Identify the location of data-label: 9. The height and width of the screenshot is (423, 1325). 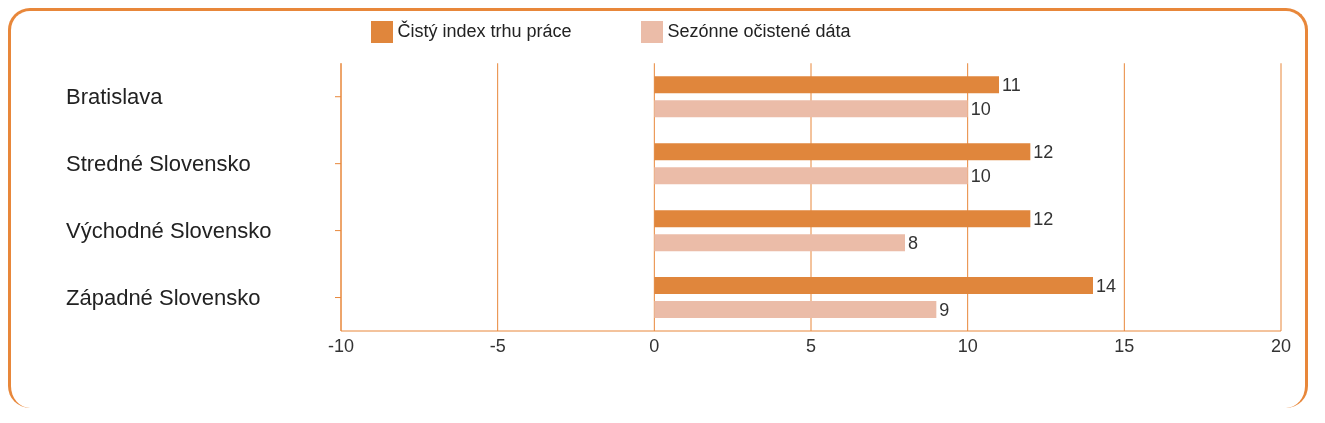
(944, 309).